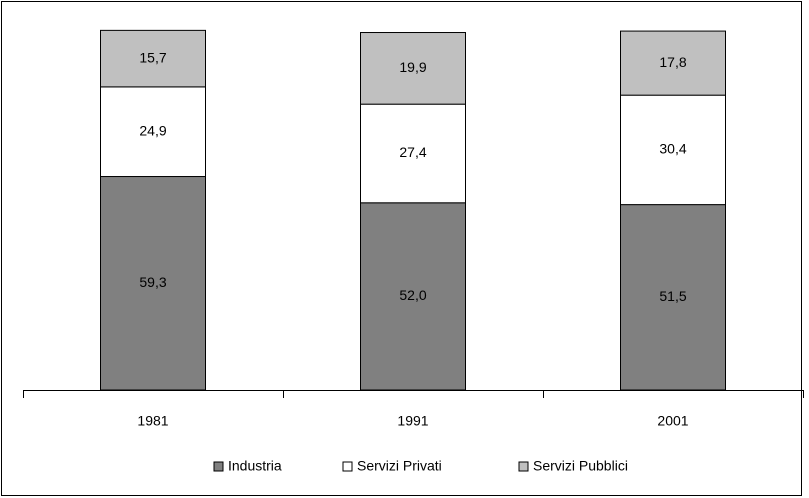 This screenshot has width=809, height=498. Describe the element at coordinates (412, 152) in the screenshot. I see `data-label: 27,4` at that location.